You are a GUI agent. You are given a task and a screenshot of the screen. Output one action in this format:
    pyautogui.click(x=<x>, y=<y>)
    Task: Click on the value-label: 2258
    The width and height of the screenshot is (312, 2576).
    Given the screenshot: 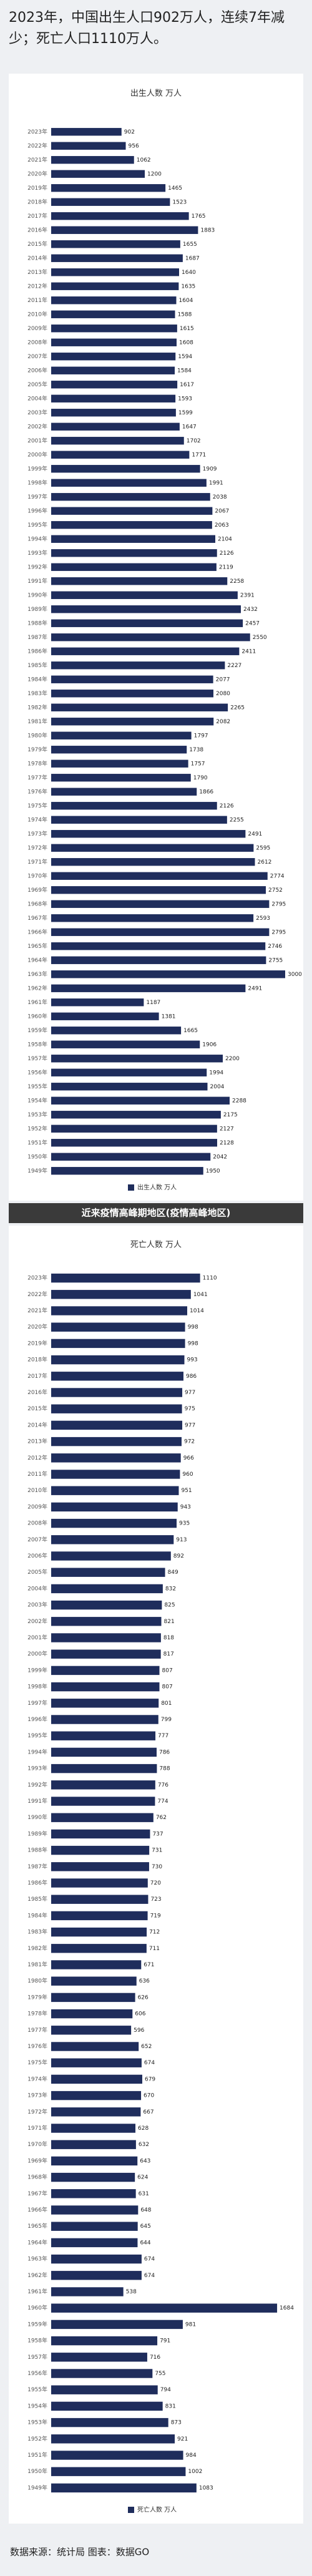 What is the action you would take?
    pyautogui.click(x=237, y=581)
    